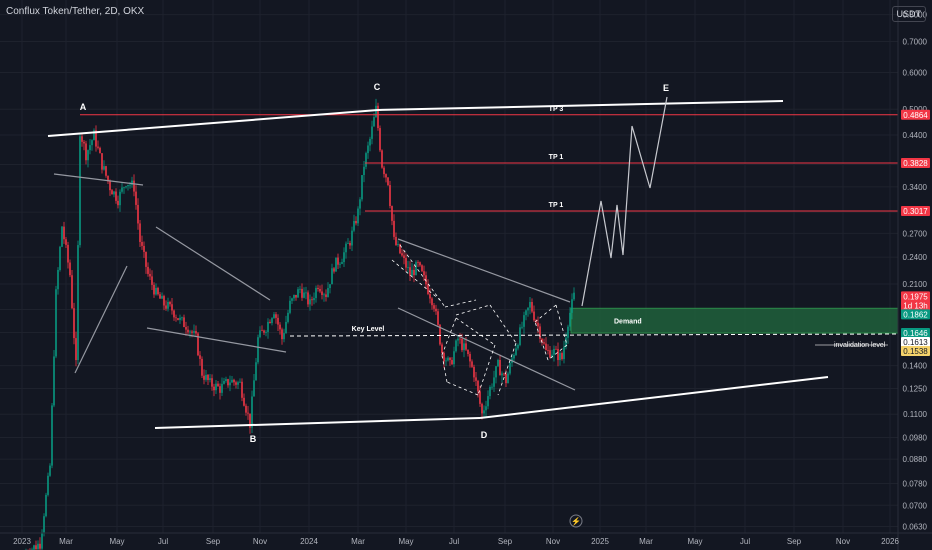 Image resolution: width=932 pixels, height=550 pixels. Describe the element at coordinates (576, 521) in the screenshot. I see `lightning-icon` at that location.